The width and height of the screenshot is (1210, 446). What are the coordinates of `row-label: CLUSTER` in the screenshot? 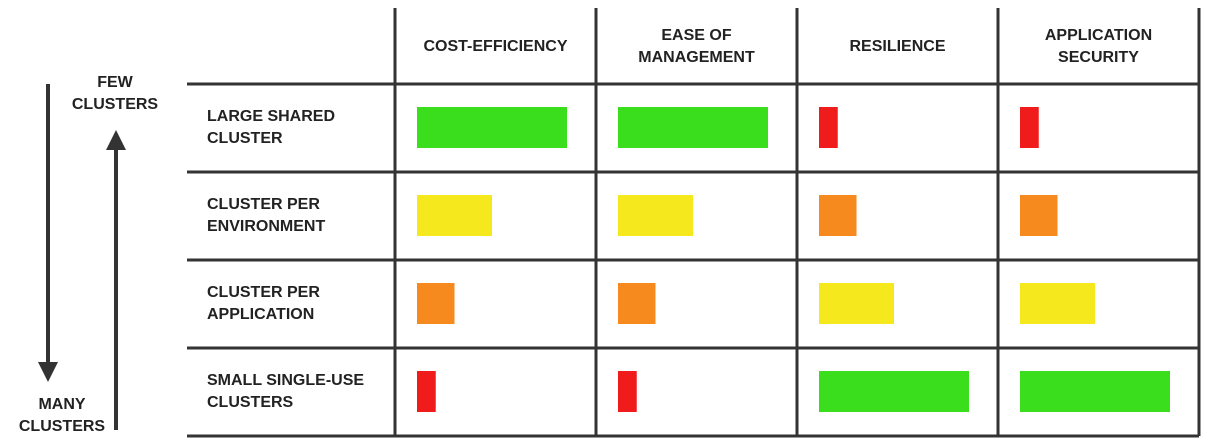 It's located at (245, 138).